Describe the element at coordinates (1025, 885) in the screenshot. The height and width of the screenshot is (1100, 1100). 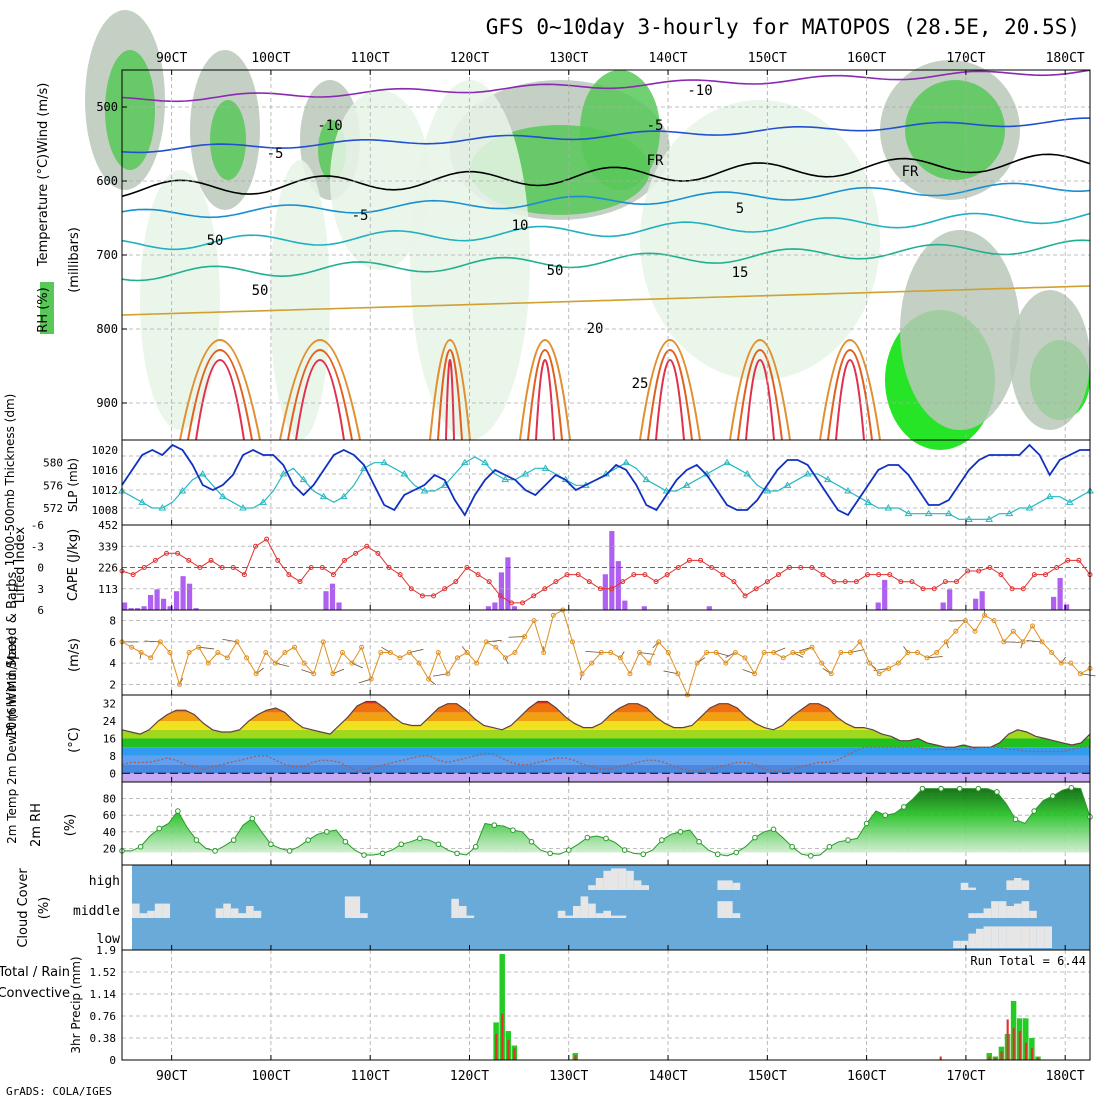
I see `cloud-high-bar` at that location.